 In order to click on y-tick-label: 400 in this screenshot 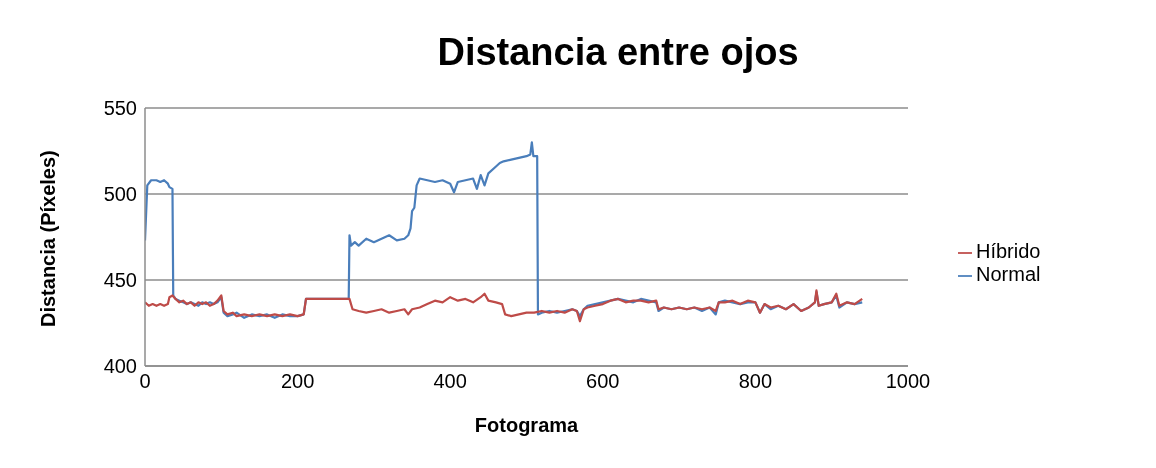, I will do `click(120, 366)`.